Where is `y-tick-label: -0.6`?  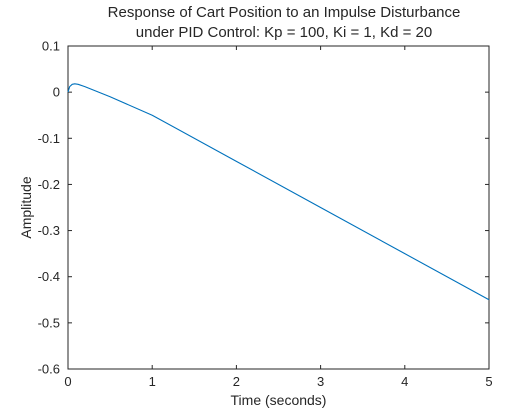
y-tick-label: -0.6 is located at coordinates (49, 369).